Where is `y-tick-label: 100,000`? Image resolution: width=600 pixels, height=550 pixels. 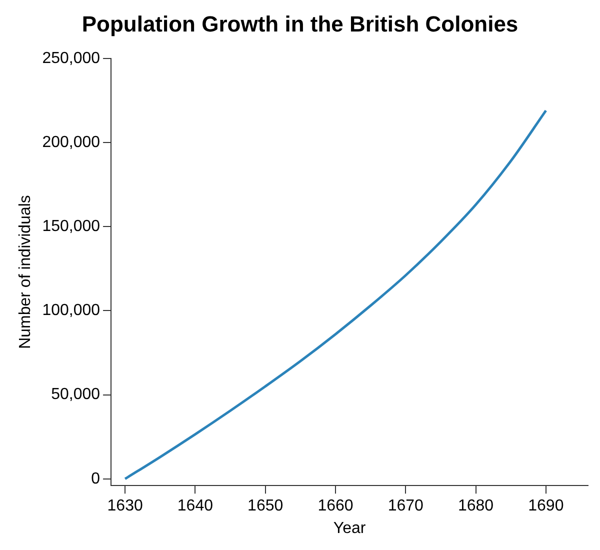 y-tick-label: 100,000 is located at coordinates (71, 311).